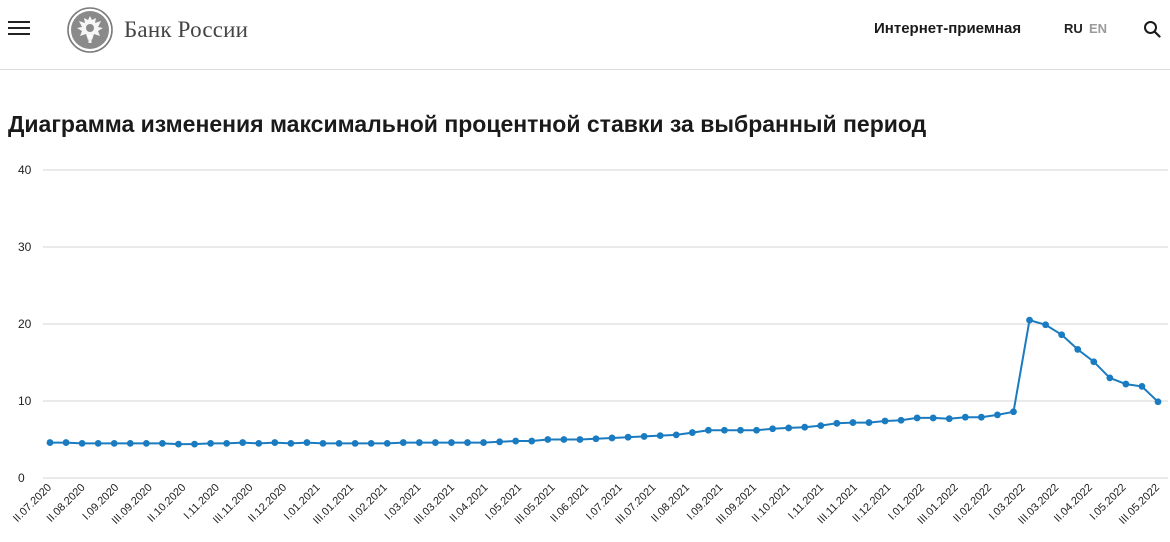 The image size is (1170, 542). I want to click on brand-name: Банк России, so click(186, 29).